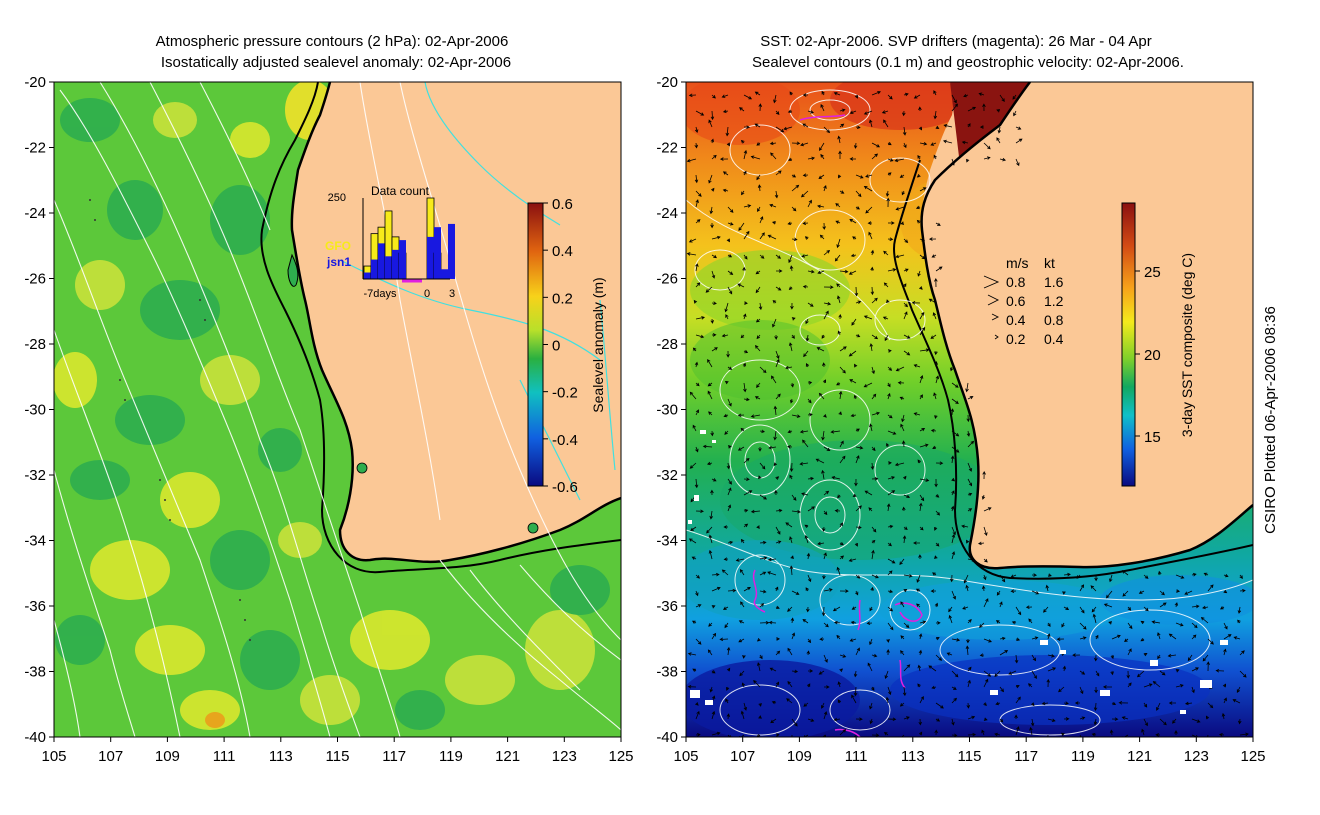 This screenshot has height=815, width=1320. What do you see at coordinates (550, 440) in the screenshot?
I see `cyan-contour` at bounding box center [550, 440].